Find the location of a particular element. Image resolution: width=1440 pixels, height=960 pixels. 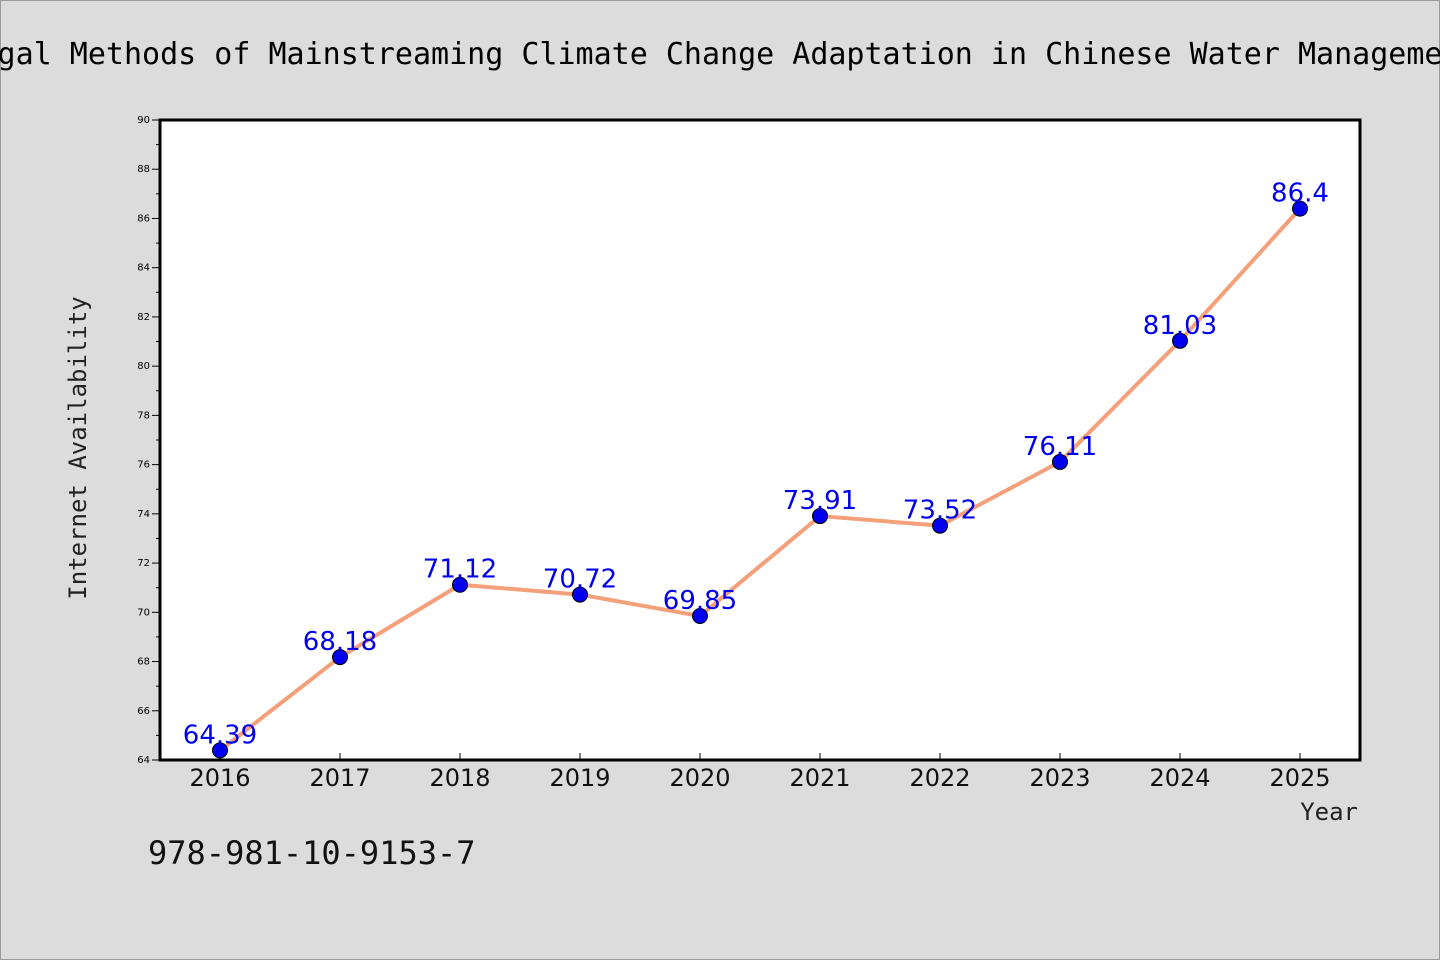

data-label: 81.03 is located at coordinates (1180, 326).